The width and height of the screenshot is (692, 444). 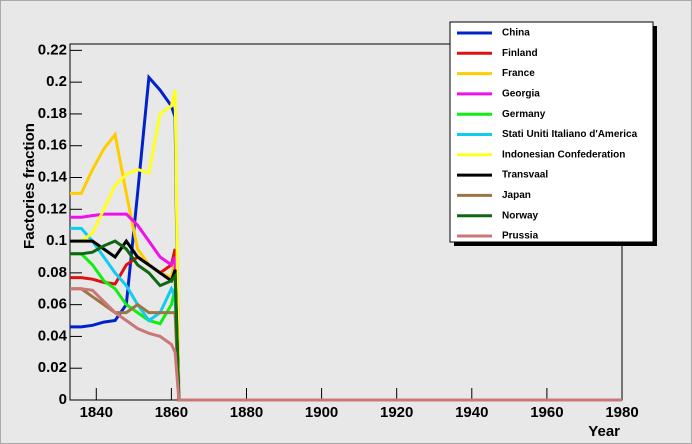 I want to click on x-tick-label: 1840, so click(x=96, y=412).